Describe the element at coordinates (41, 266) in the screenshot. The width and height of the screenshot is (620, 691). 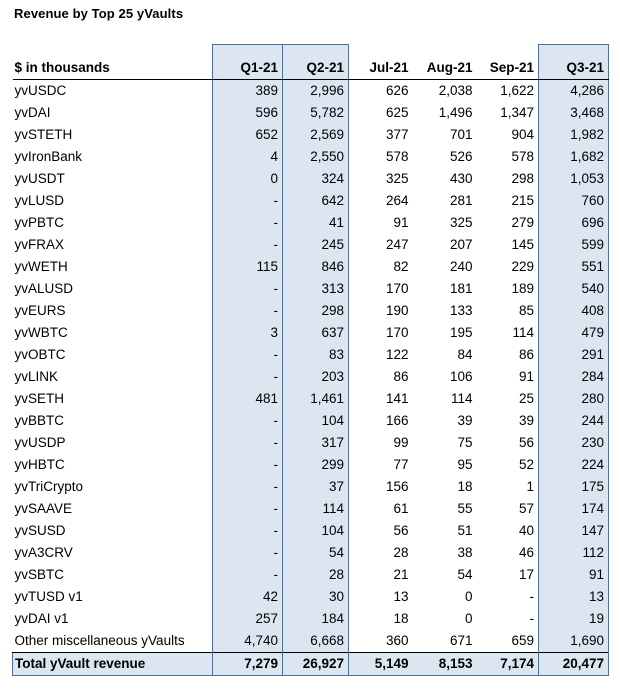
I see `row-label: yvWETH` at that location.